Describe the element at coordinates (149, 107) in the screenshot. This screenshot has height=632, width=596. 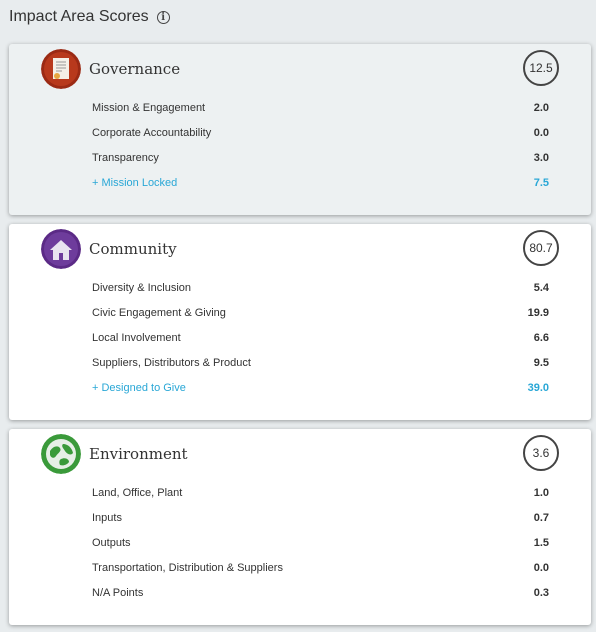
I see `row-label: Mission & Engagement` at that location.